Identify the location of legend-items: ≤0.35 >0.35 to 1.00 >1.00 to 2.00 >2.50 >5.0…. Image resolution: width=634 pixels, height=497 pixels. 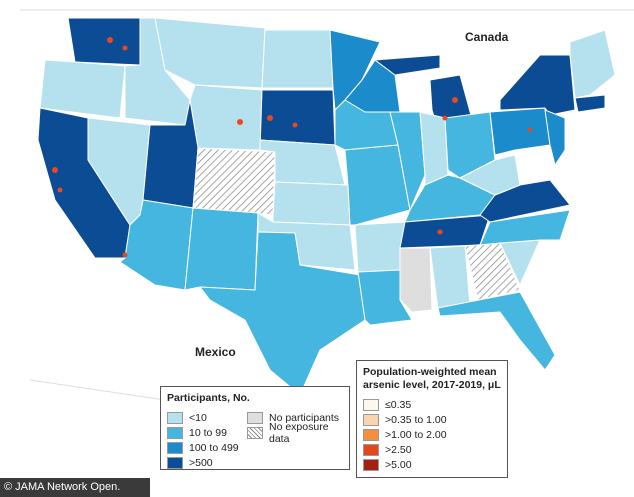
(432, 434).